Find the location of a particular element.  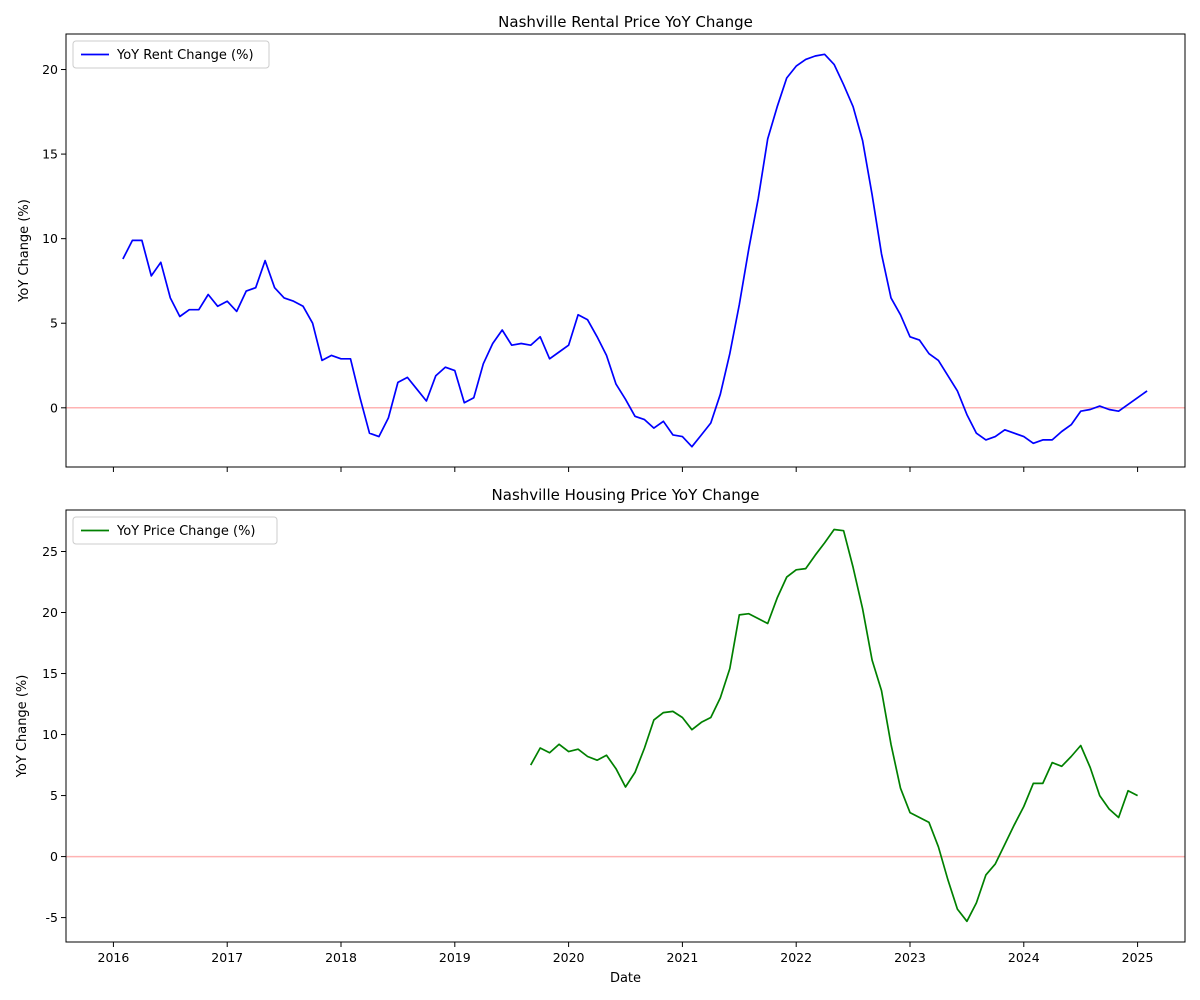

rent-legend-box is located at coordinates (171, 54).